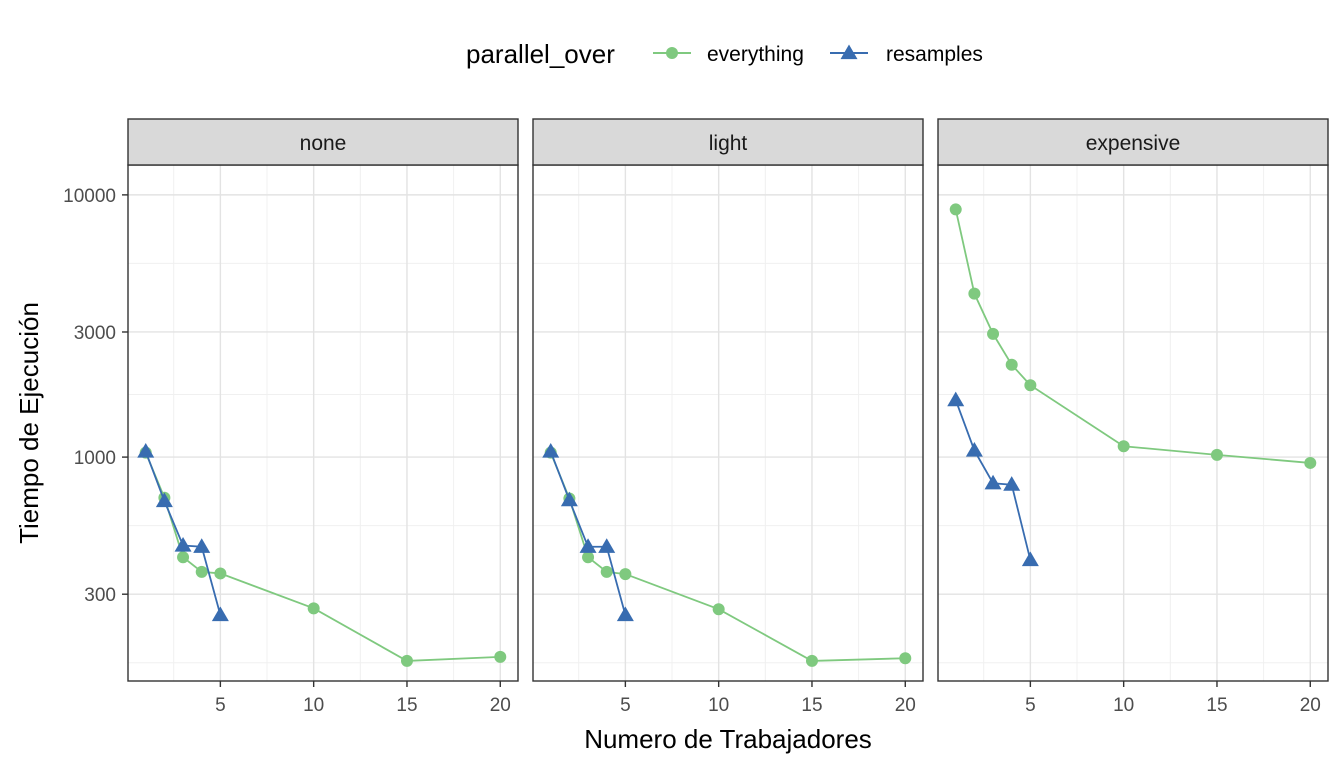 This screenshot has height=768, width=1344. Describe the element at coordinates (818, 54) in the screenshot. I see `legend-items: everything resamples` at that location.